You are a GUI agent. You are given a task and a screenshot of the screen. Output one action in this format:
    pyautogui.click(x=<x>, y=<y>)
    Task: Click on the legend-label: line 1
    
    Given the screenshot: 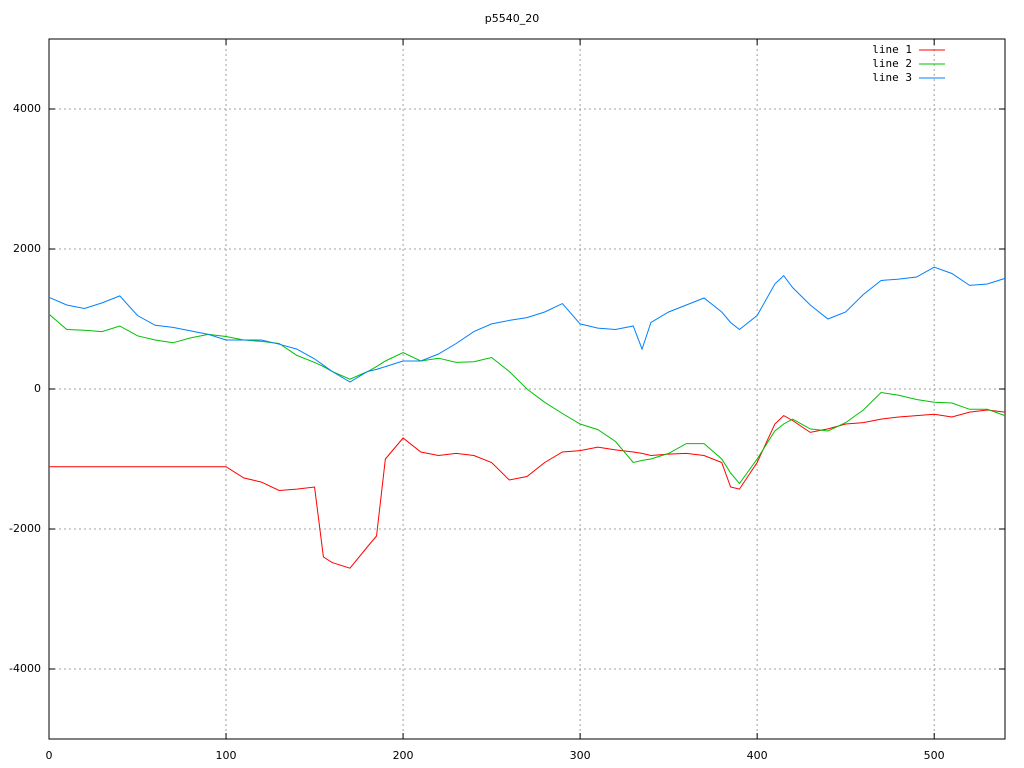 What is the action you would take?
    pyautogui.click(x=892, y=49)
    